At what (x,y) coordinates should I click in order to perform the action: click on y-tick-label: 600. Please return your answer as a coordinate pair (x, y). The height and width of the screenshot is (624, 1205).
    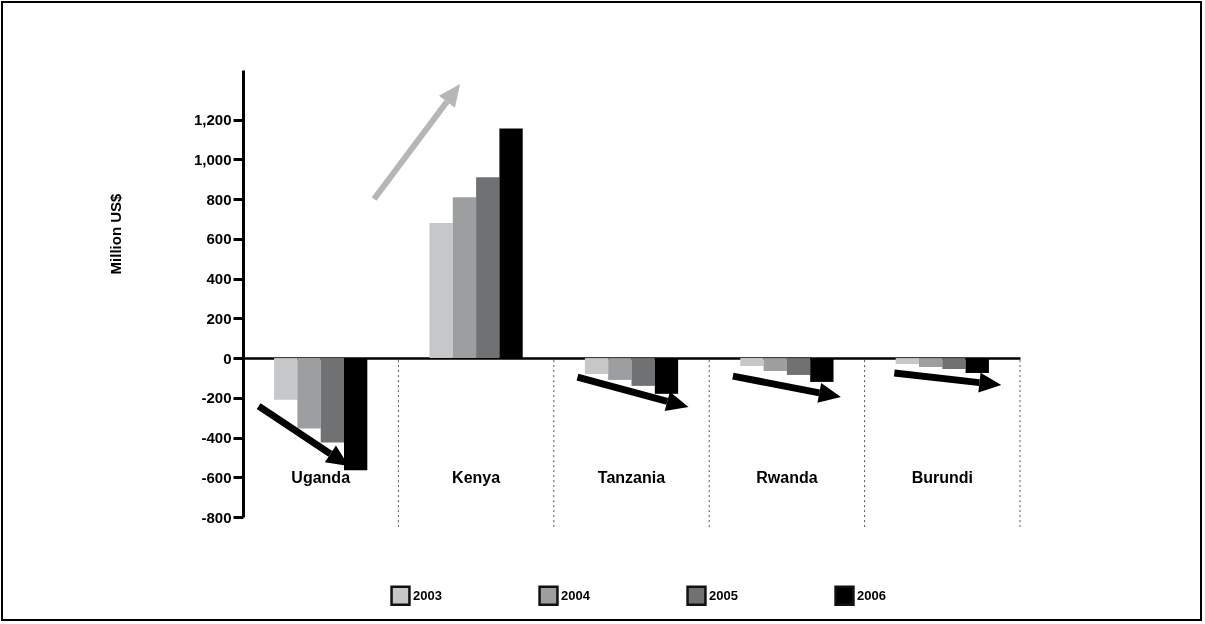
    Looking at the image, I should click on (219, 239).